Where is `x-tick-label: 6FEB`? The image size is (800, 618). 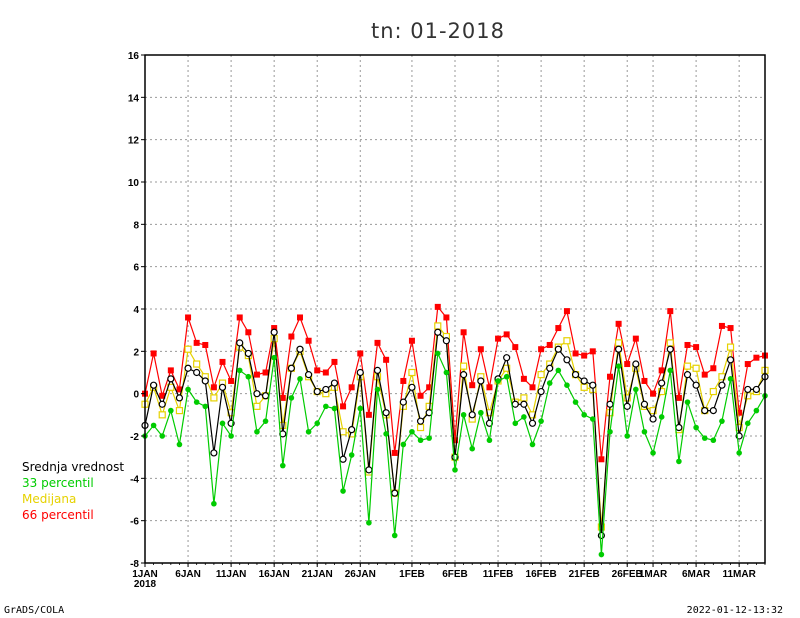 x-tick-label: 6FEB is located at coordinates (455, 574).